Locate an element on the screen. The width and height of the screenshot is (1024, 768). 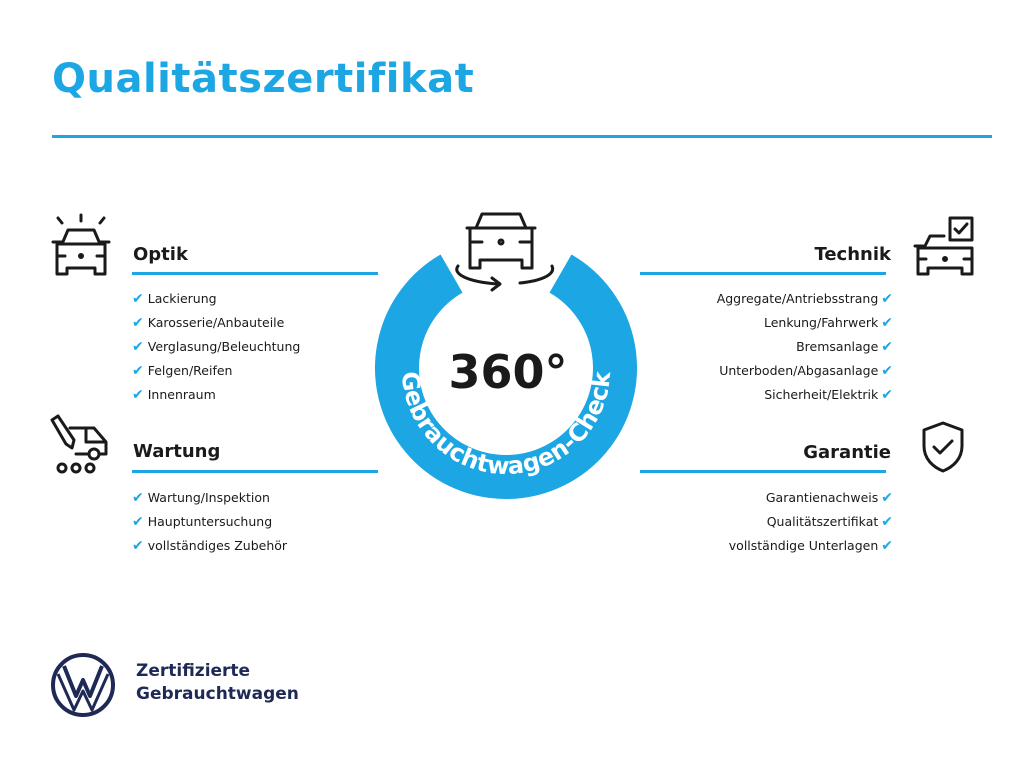
vw-logo is located at coordinates (83, 685).